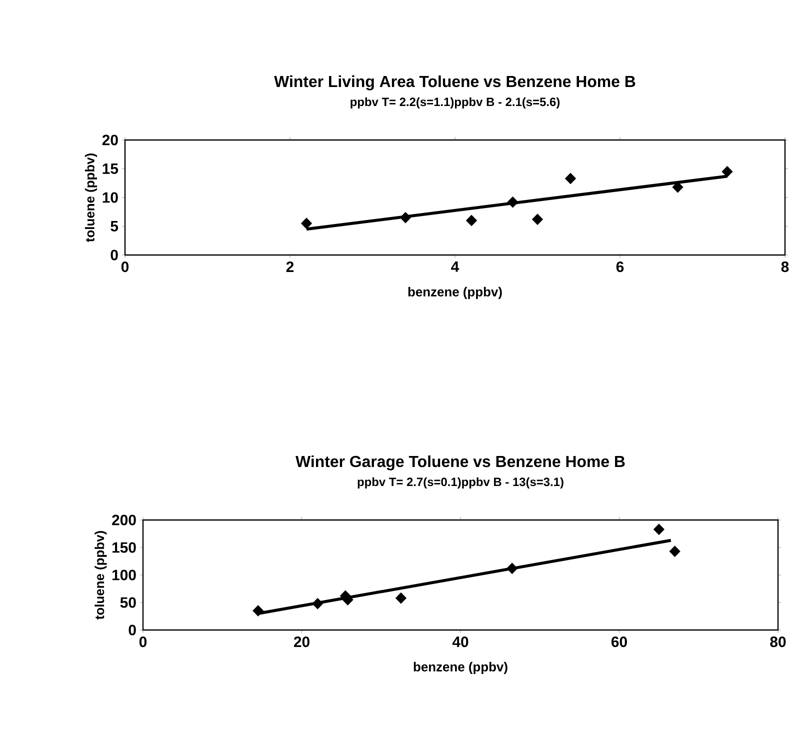  What do you see at coordinates (124, 575) in the screenshot?
I see `y-tick-label: 100` at bounding box center [124, 575].